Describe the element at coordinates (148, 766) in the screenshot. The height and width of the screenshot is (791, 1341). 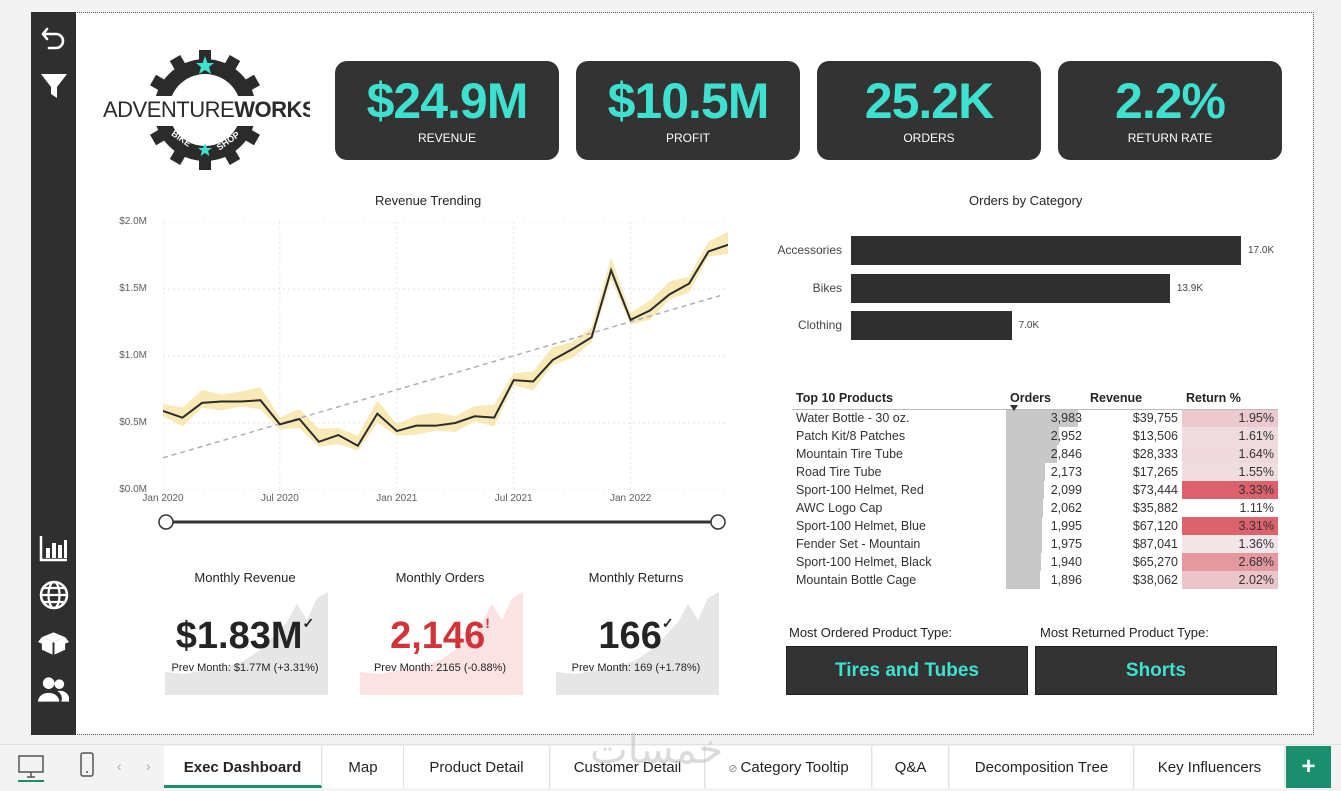
I see `chevron-right-icon: ›` at that location.